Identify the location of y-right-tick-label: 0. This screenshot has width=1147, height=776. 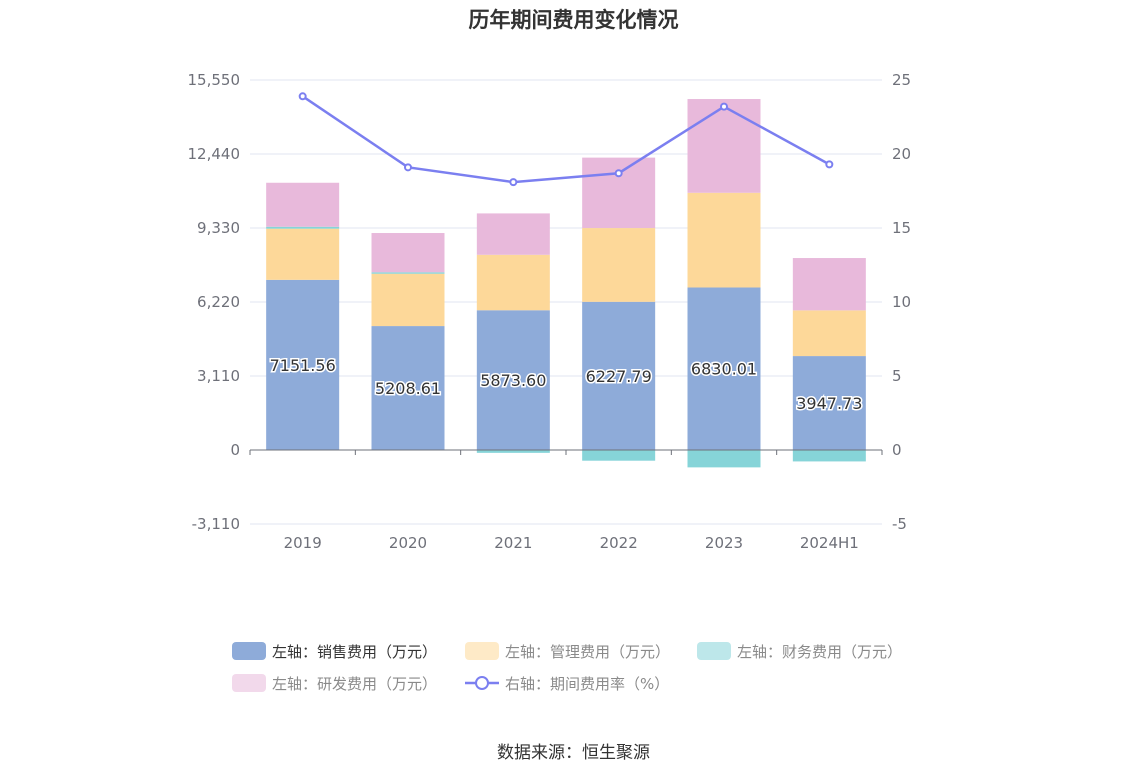
(897, 450).